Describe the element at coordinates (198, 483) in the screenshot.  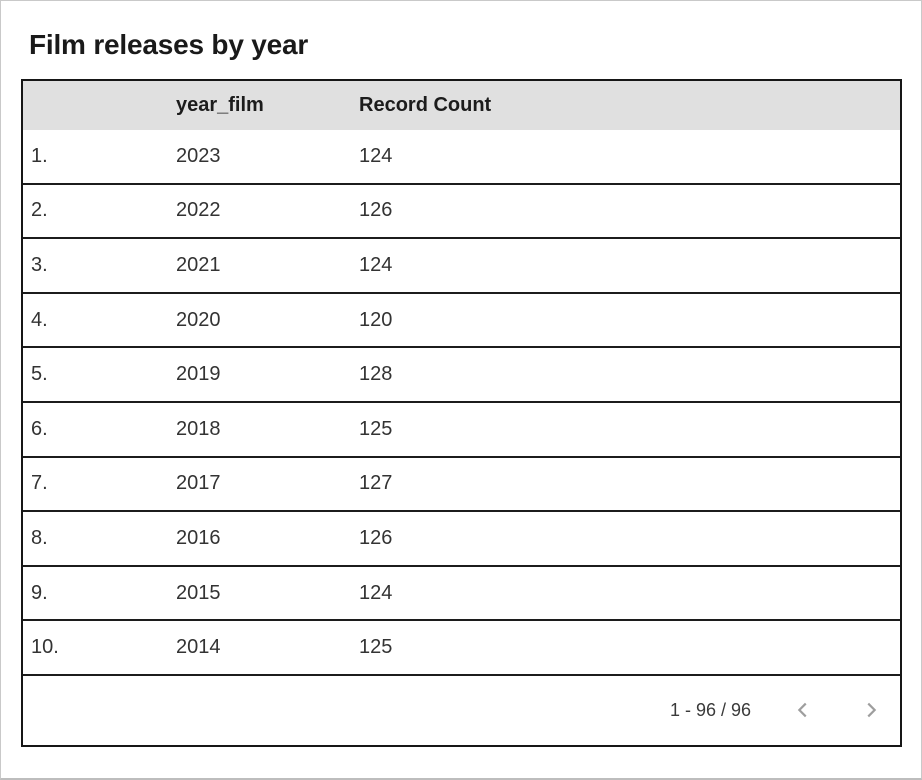
I see `year-cell: 2017` at that location.